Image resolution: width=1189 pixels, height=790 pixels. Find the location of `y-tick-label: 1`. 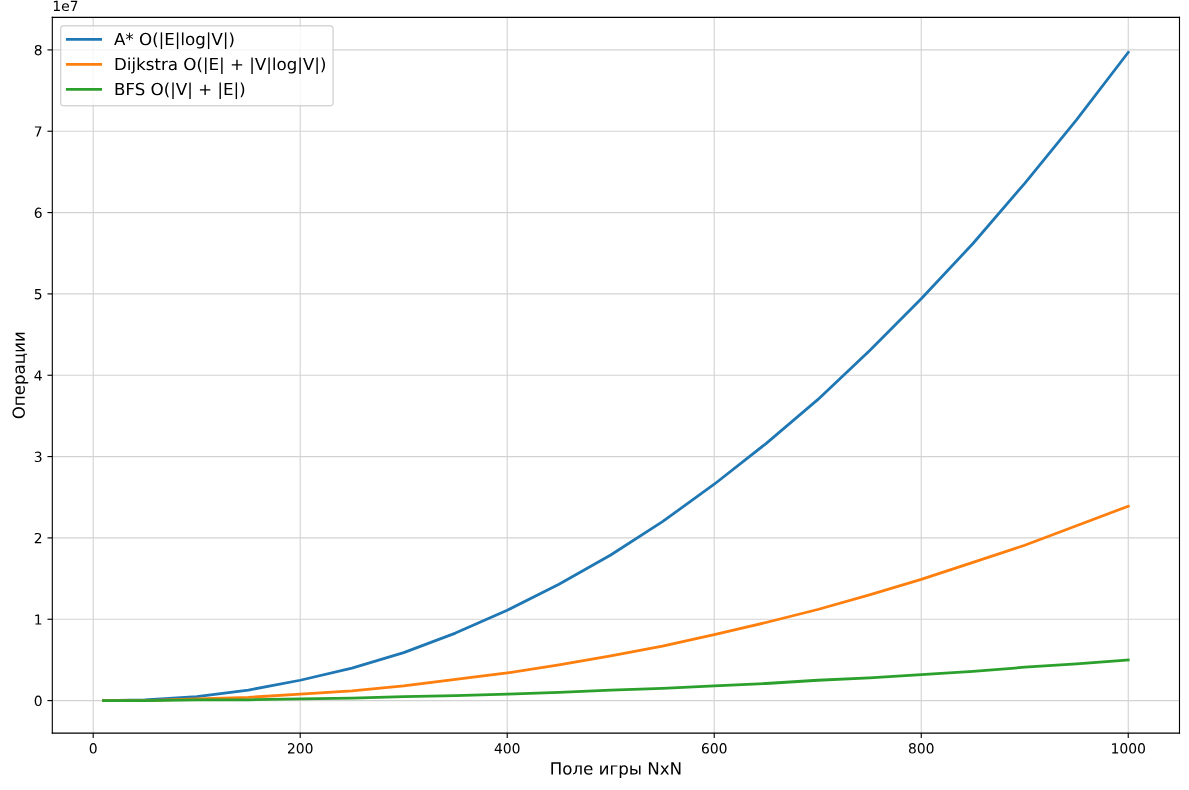

y-tick-label: 1 is located at coordinates (38, 619).